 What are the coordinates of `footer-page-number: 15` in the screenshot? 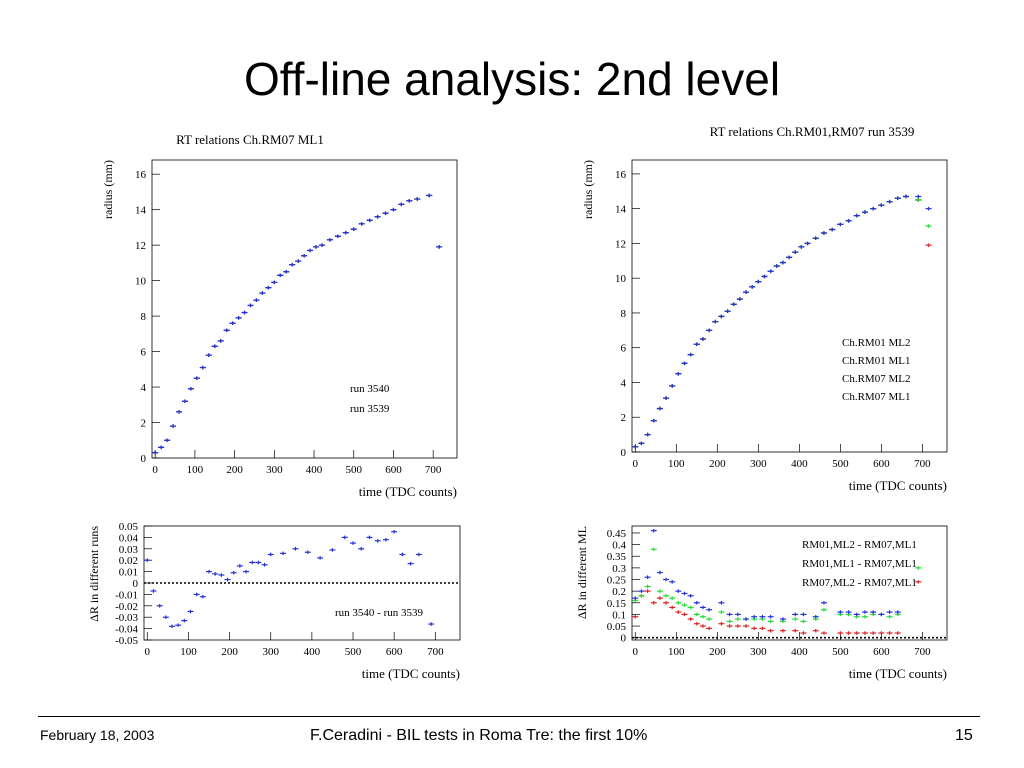 It's located at (964, 735).